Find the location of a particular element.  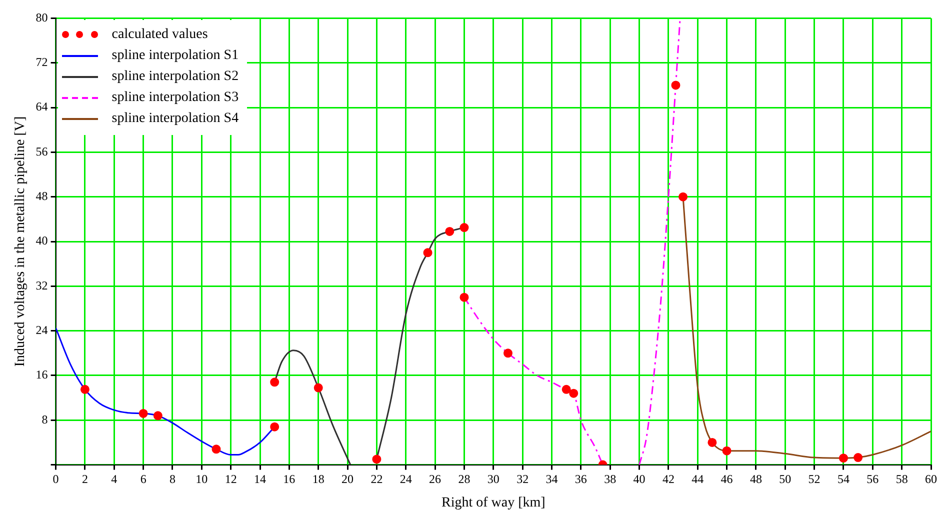

x-tick-label: 32 is located at coordinates (522, 479).